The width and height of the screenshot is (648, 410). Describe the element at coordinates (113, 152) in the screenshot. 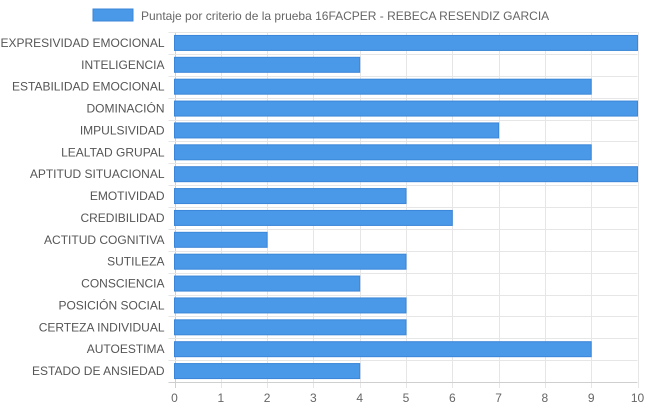

I see `category-label: LEALTAD GRUPAL` at that location.